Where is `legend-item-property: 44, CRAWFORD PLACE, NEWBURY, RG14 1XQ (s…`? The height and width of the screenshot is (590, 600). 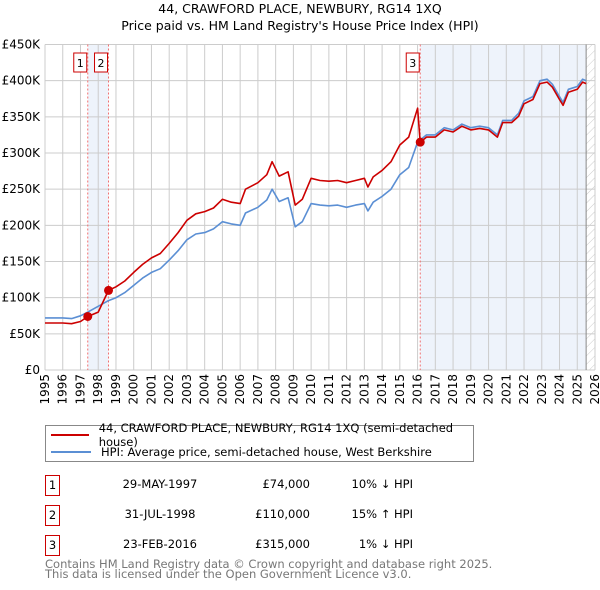 legend-item-property: 44, CRAWFORD PLACE, NEWBURY, RG14 1XQ (s… is located at coordinates (262, 435).